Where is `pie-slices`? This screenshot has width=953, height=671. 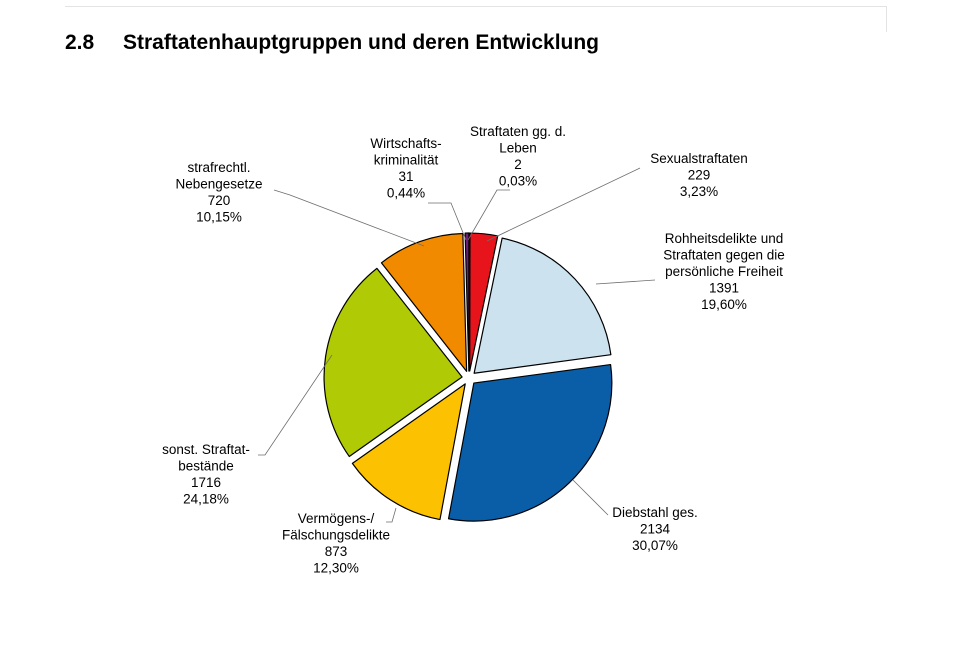
pie-slices is located at coordinates (468, 377).